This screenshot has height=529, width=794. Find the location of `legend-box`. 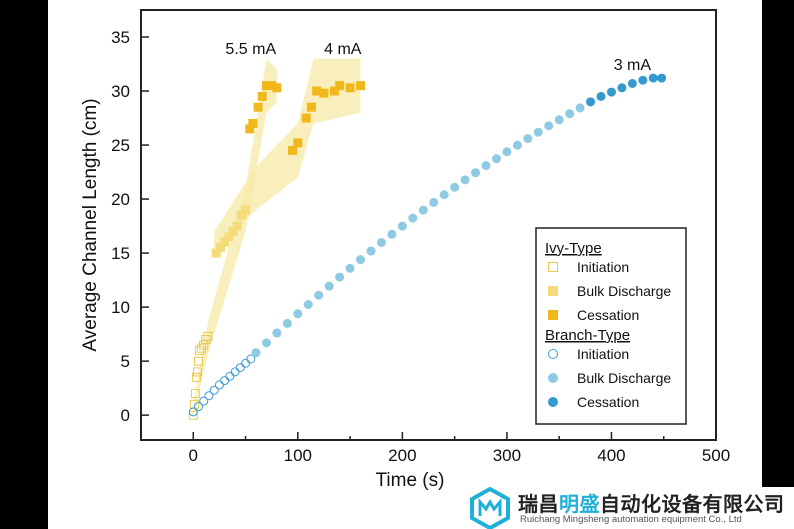

legend-box is located at coordinates (611, 326).